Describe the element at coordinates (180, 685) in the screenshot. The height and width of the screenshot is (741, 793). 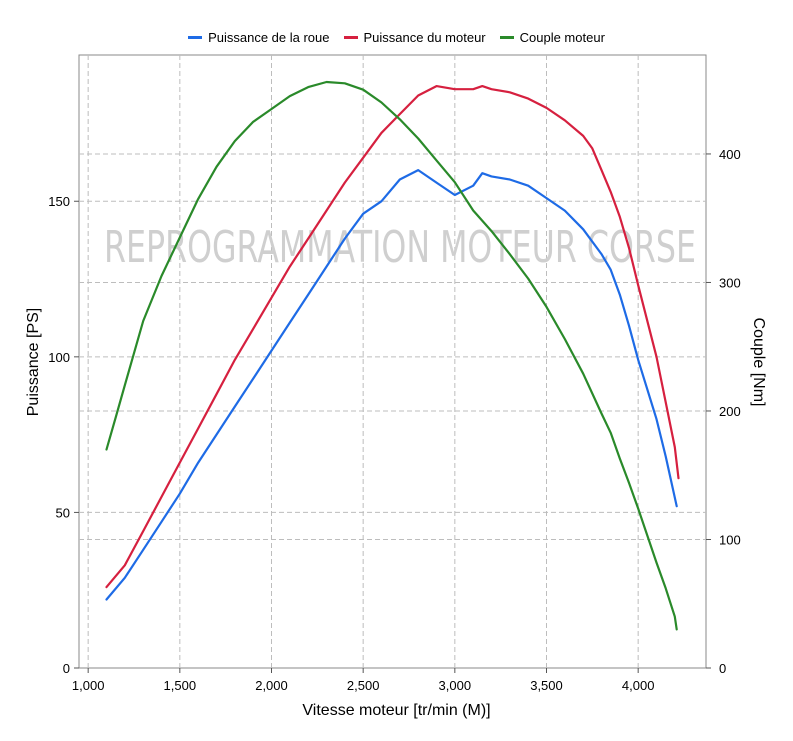
I see `x-tick-label: 1,500` at that location.